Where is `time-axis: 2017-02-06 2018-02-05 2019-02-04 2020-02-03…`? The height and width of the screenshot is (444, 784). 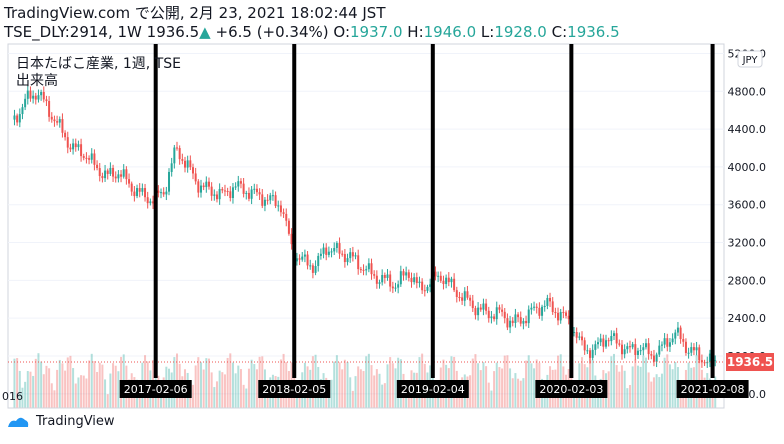 time-axis: 2017-02-06 2018-02-05 2019-02-04 2020-02-03… is located at coordinates (375, 394).